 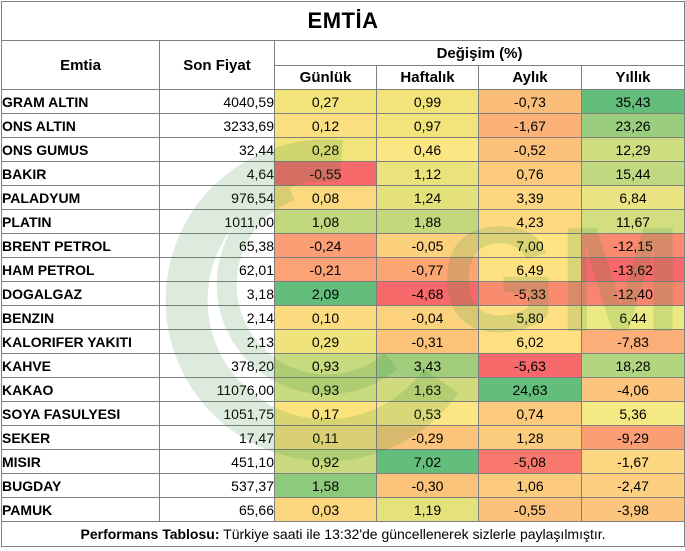 I want to click on column-header-yillik: Yıllık, so click(x=632, y=77).